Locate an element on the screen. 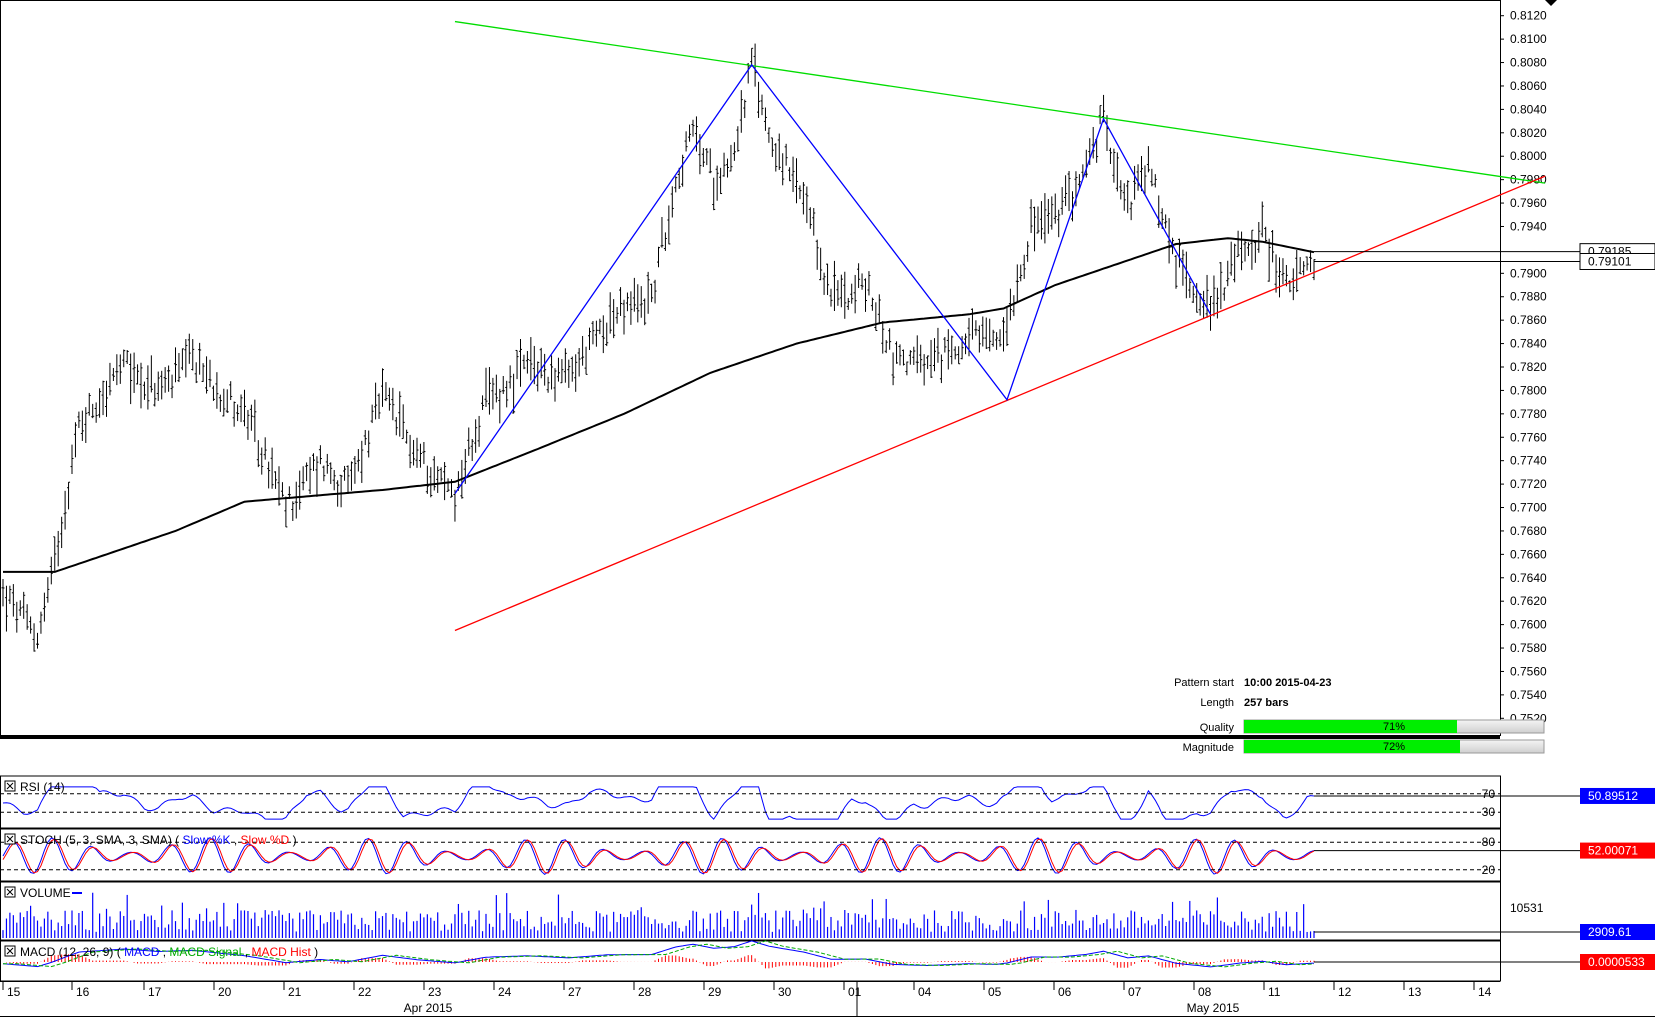 The image size is (1655, 1017). stoch-level-label: 80 is located at coordinates (1489, 842).